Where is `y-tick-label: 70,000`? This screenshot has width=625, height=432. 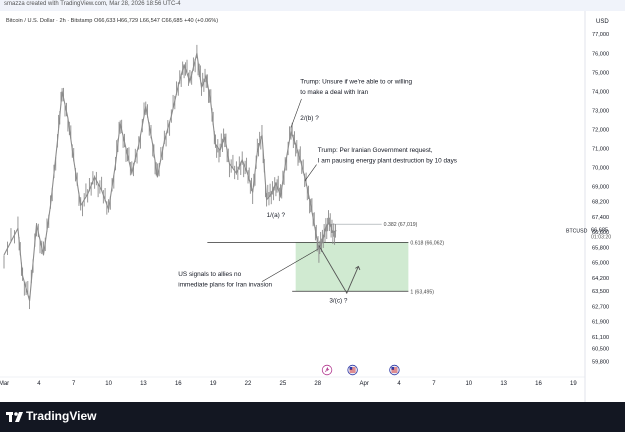 y-tick-label: 70,000 is located at coordinates (600, 168).